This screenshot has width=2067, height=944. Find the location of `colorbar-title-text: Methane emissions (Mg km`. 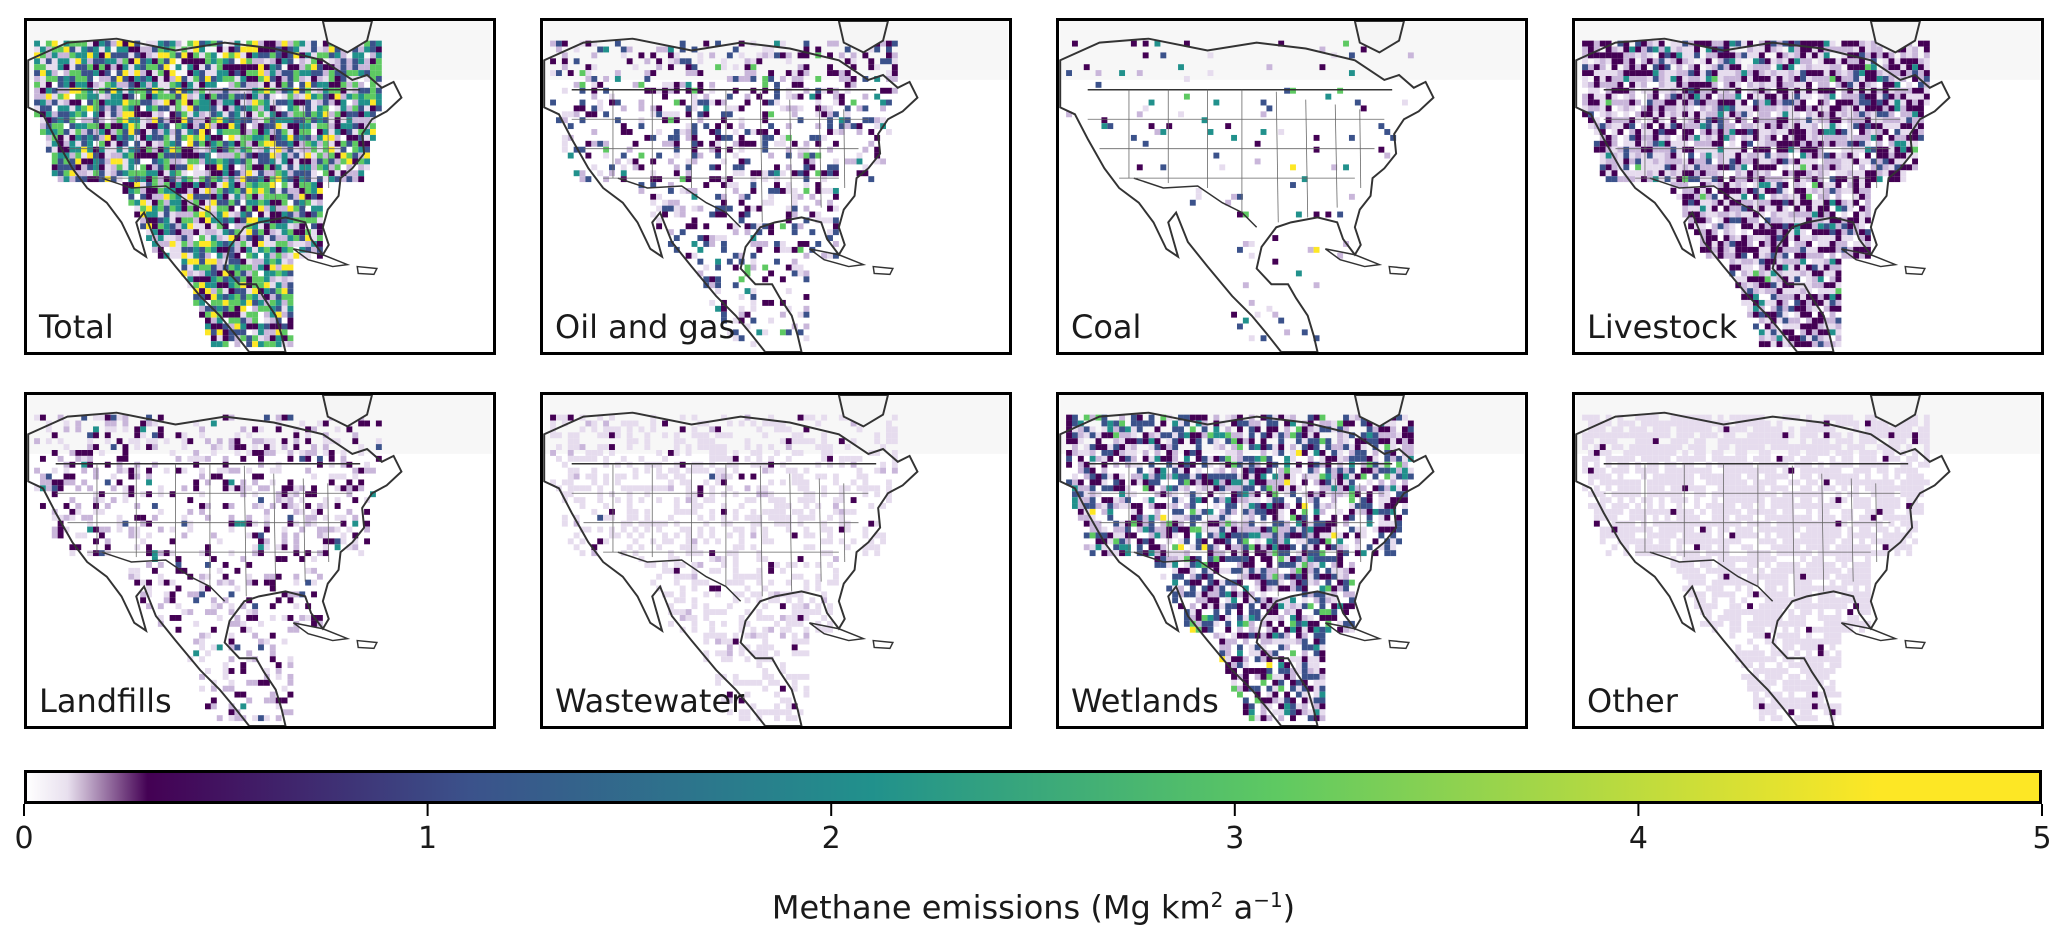

colorbar-title-text: Methane emissions (Mg km is located at coordinates (991, 907).